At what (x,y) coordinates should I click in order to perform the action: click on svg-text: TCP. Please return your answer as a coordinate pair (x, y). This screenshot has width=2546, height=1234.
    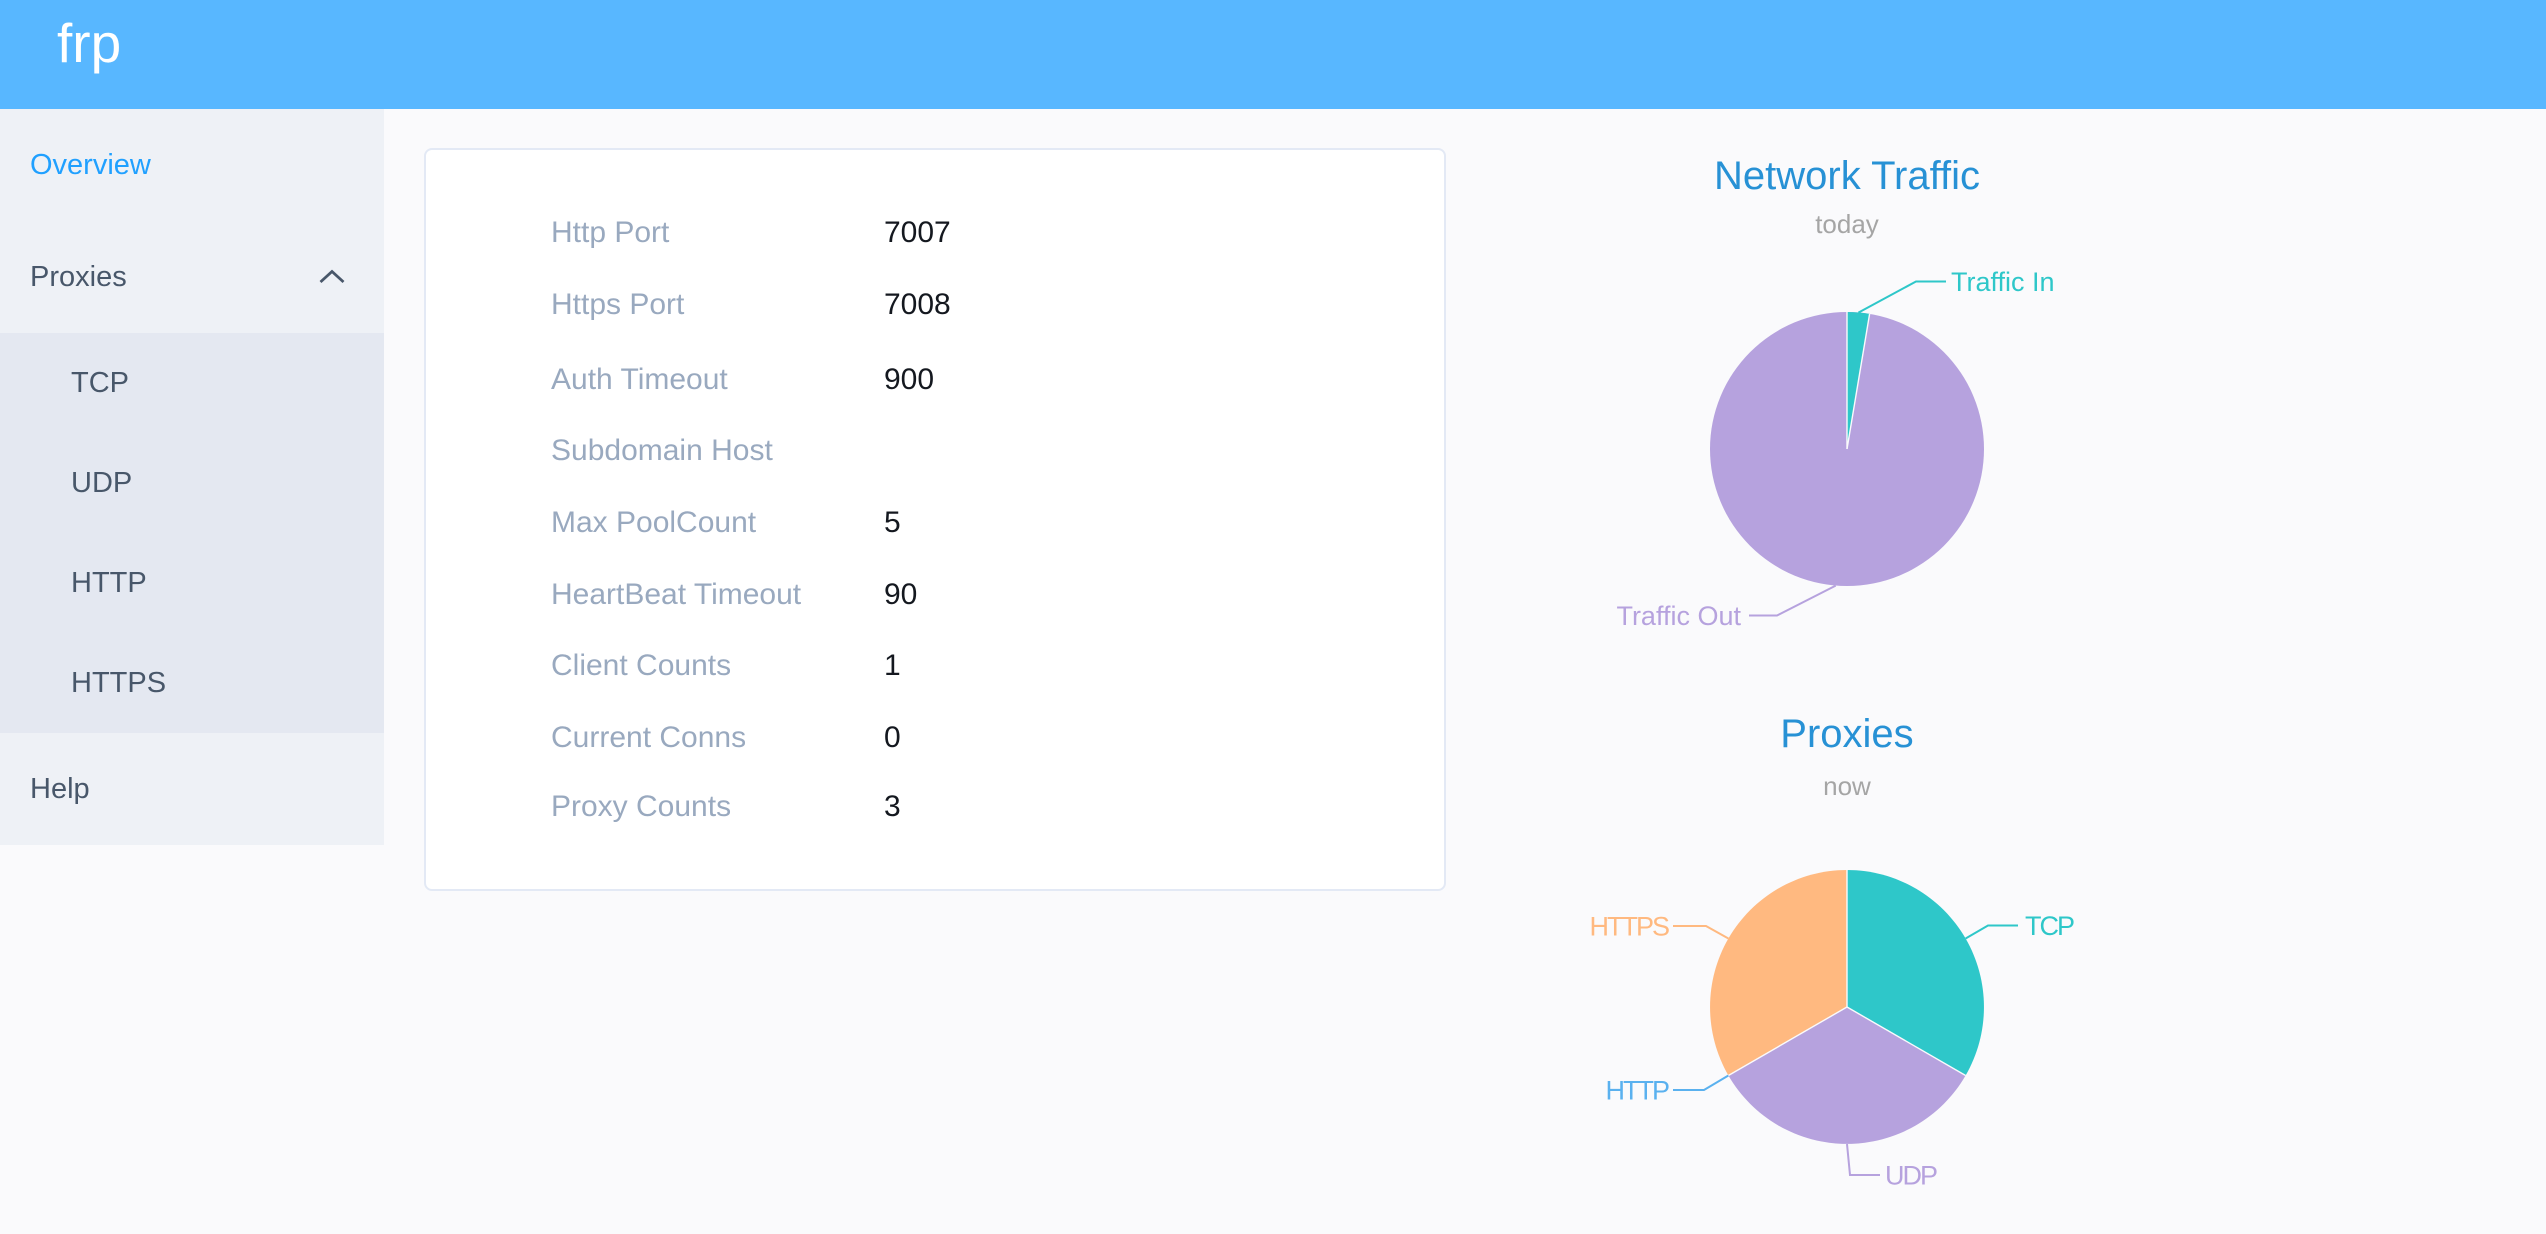
    Looking at the image, I should click on (2049, 926).